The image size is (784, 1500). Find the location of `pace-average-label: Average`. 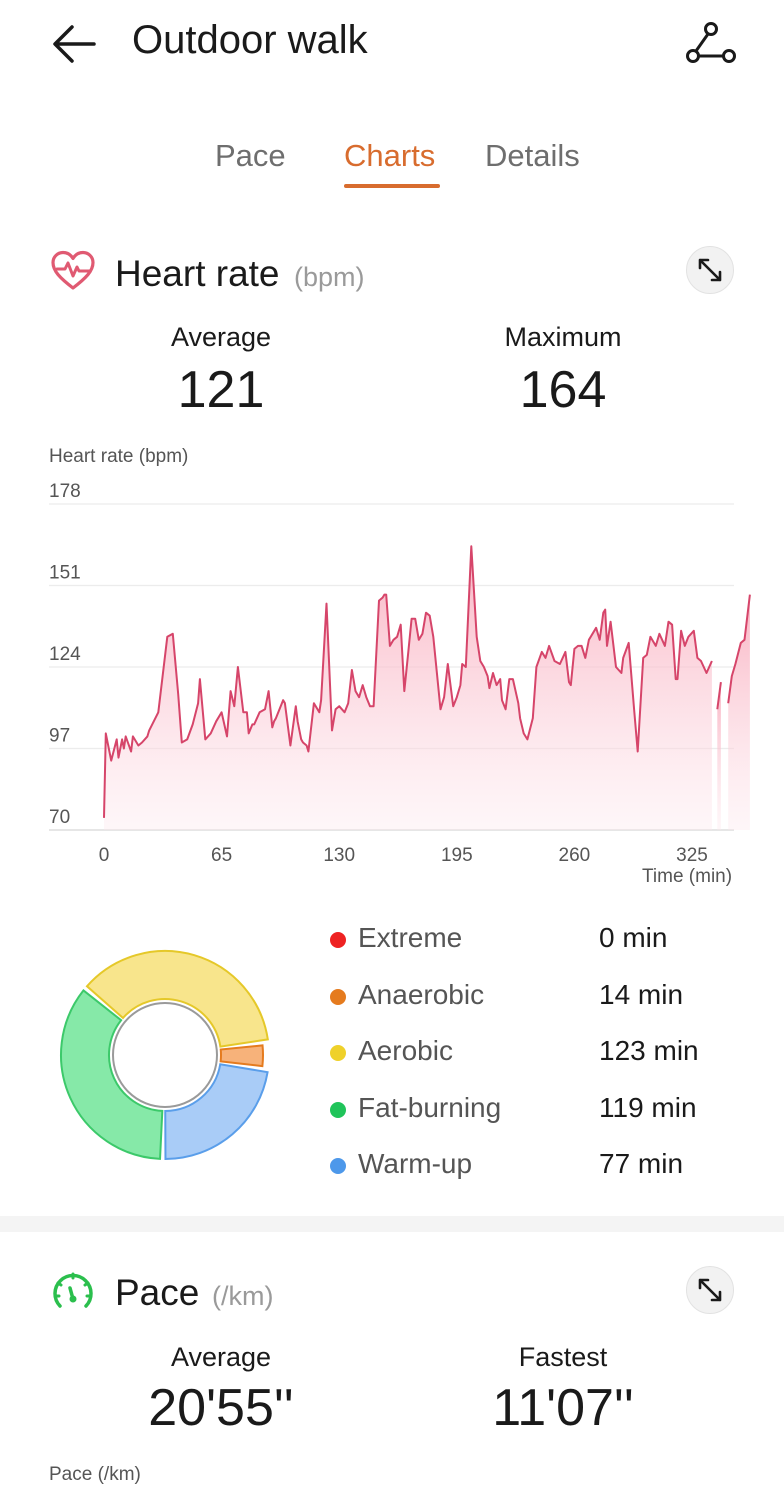

pace-average-label: Average is located at coordinates (221, 1357).